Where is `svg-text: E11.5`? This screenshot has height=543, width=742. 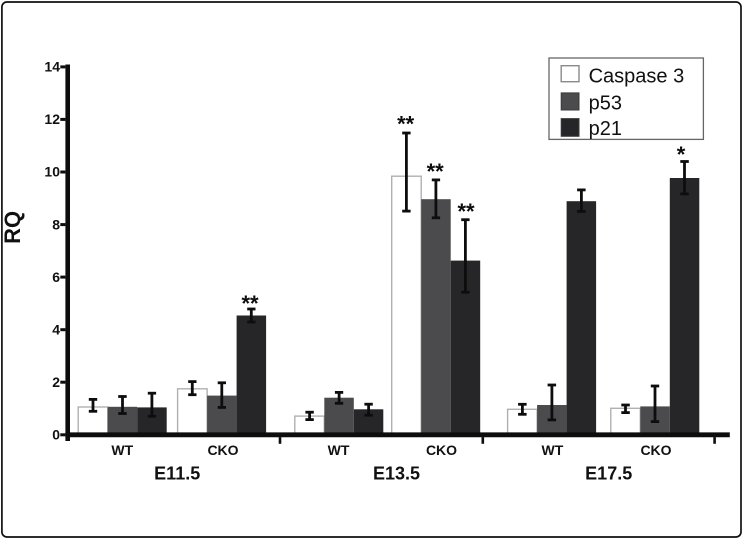
svg-text: E11.5 is located at coordinates (177, 474).